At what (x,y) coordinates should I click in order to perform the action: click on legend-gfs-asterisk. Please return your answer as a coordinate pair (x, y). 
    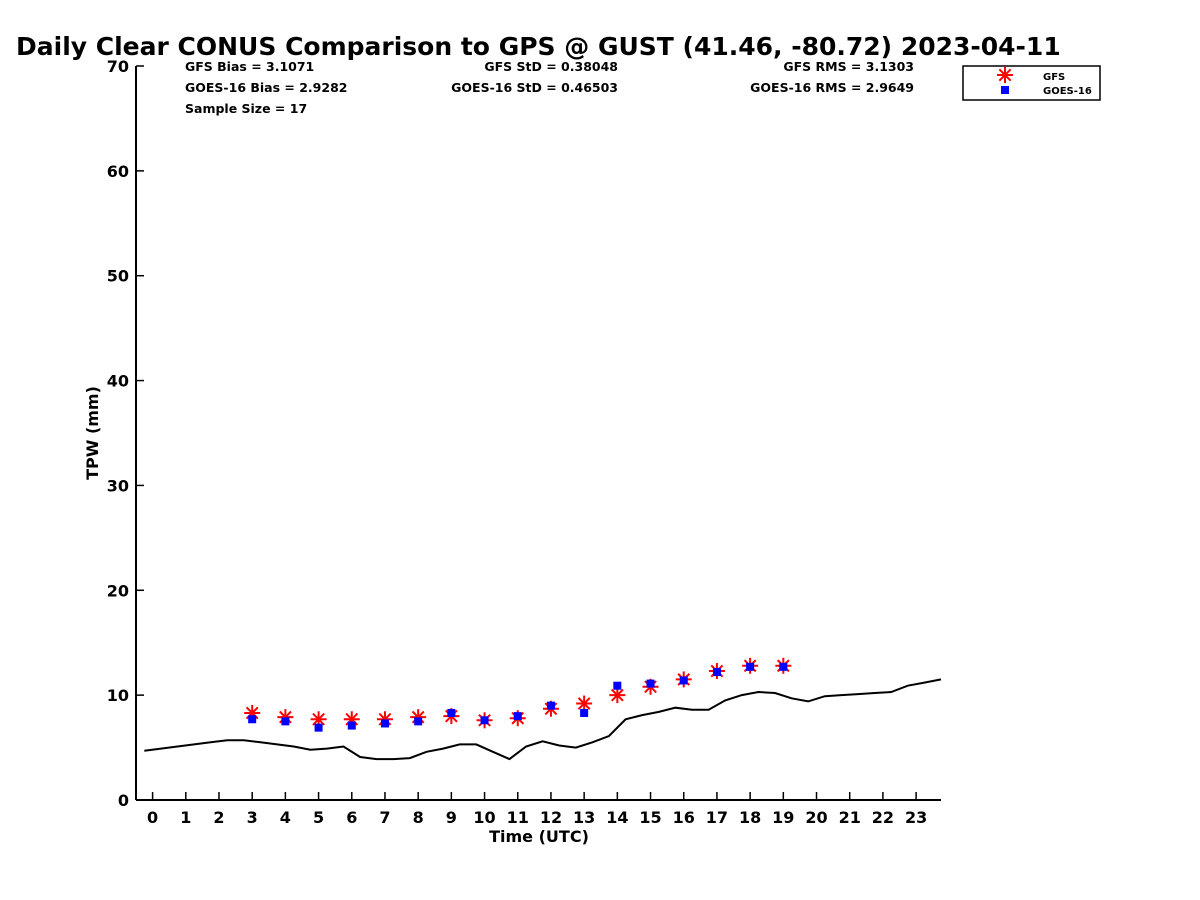
    Looking at the image, I should click on (1005, 75).